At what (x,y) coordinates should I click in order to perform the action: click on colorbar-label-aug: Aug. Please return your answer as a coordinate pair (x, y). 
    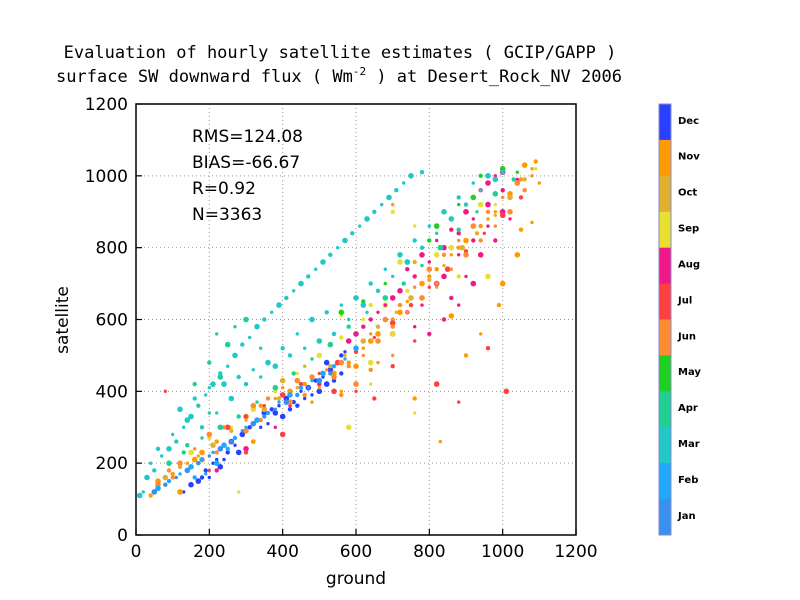
    Looking at the image, I should click on (689, 264).